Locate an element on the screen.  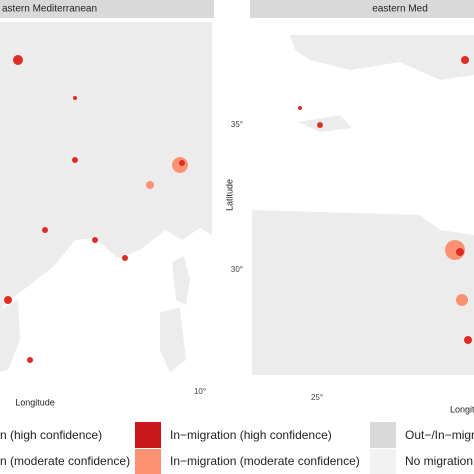
y-tick-label: 35° is located at coordinates (237, 124).